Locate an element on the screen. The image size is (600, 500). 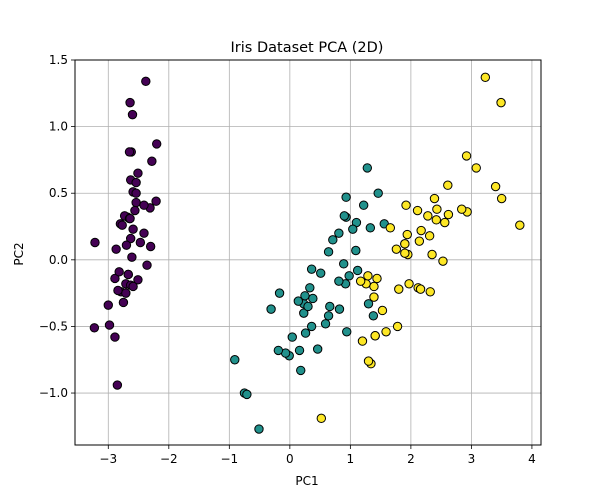
x-tick-label: 4 is located at coordinates (532, 459).